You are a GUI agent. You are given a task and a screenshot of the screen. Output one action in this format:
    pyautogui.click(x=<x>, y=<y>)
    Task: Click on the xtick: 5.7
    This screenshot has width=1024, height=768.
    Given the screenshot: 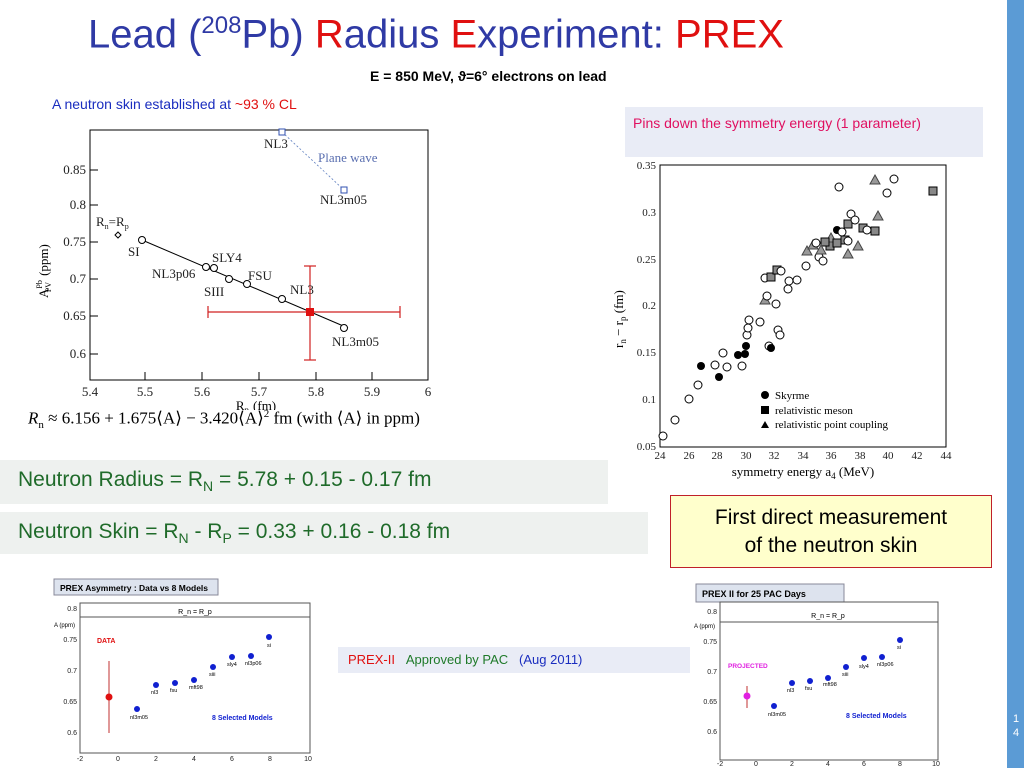 What is the action you would take?
    pyautogui.click(x=259, y=391)
    